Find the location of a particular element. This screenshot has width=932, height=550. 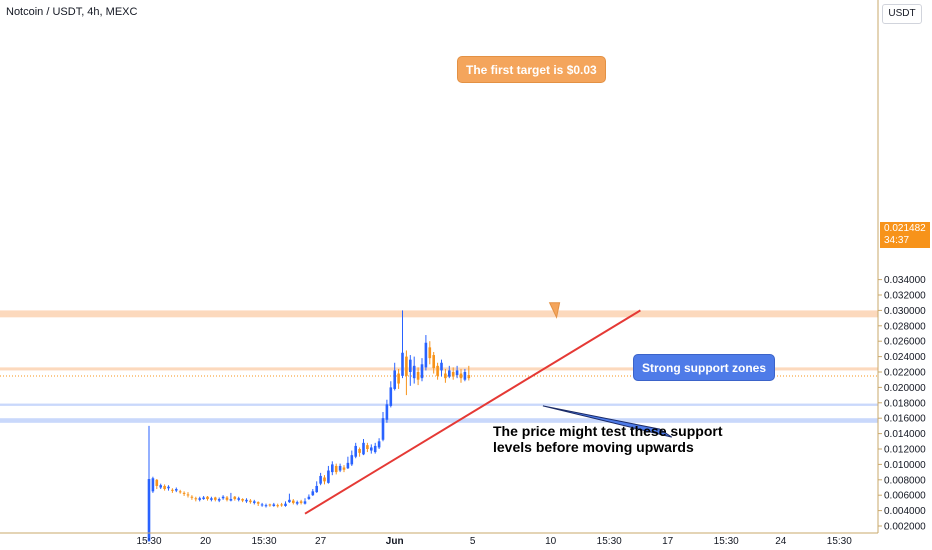

currency-label: USDT is located at coordinates (902, 14).